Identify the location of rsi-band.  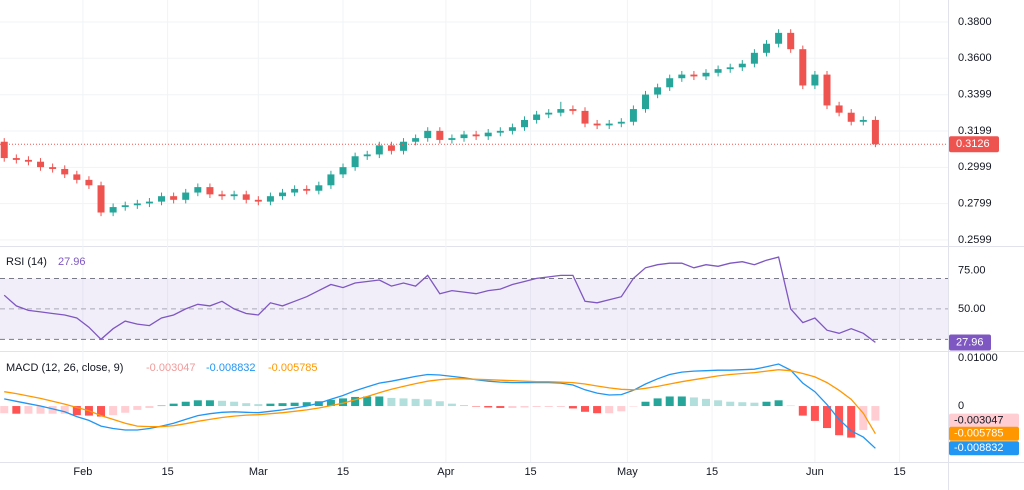
(474, 309).